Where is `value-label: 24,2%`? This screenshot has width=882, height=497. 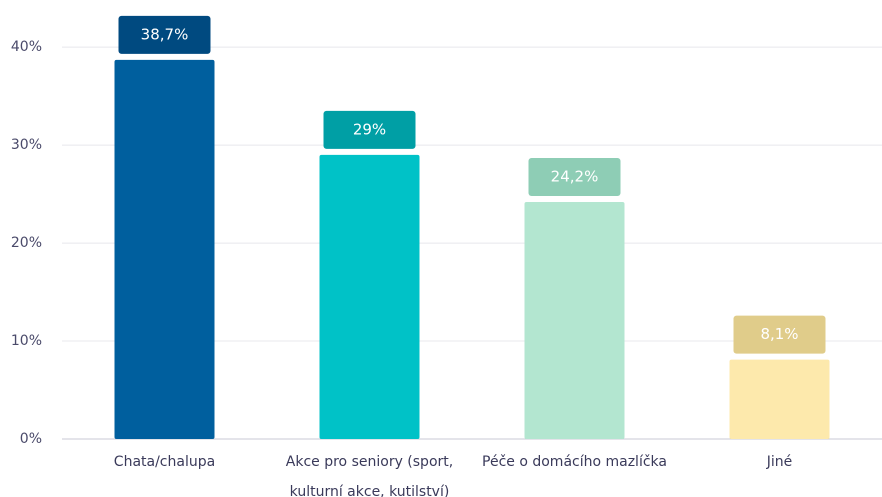
value-label: 24,2% is located at coordinates (575, 176).